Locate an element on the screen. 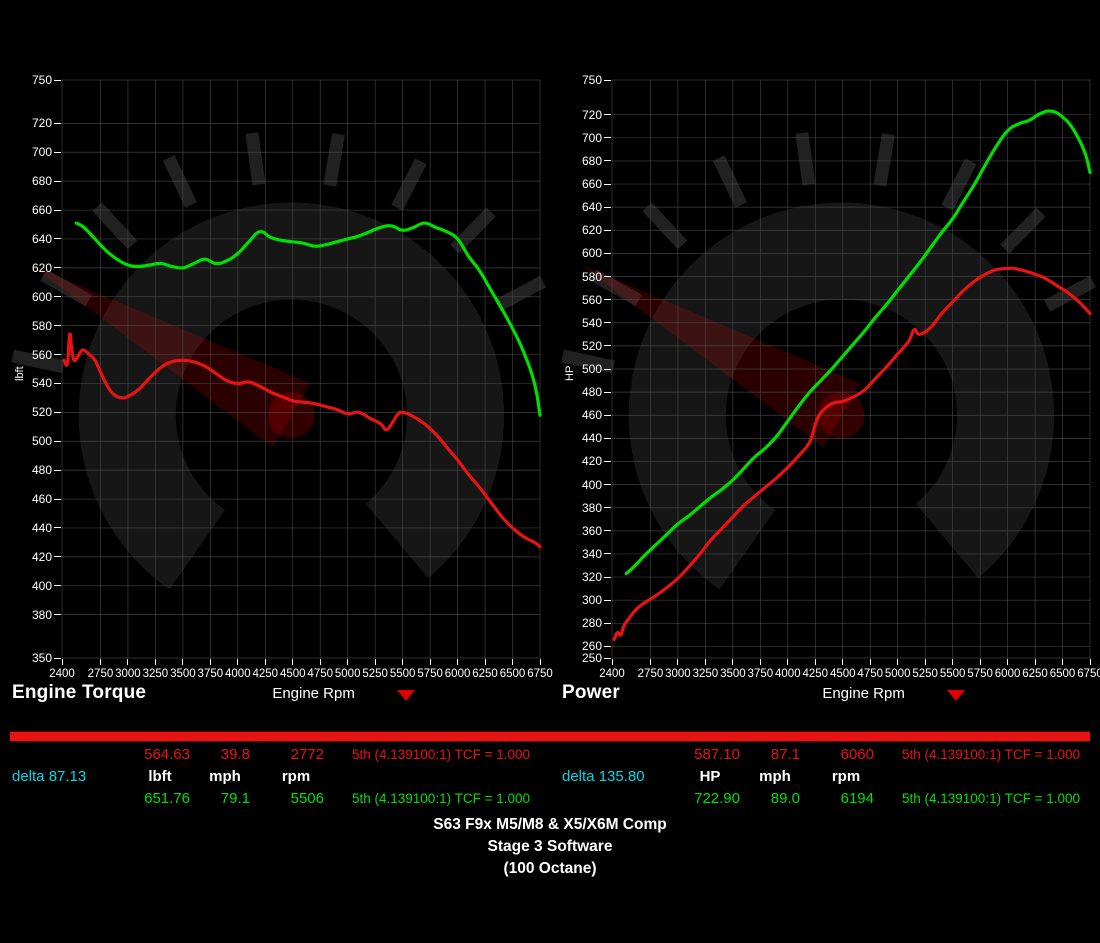 Image resolution: width=1100 pixels, height=943 pixels. readout-delta-power: delta 135.80 is located at coordinates (603, 776).